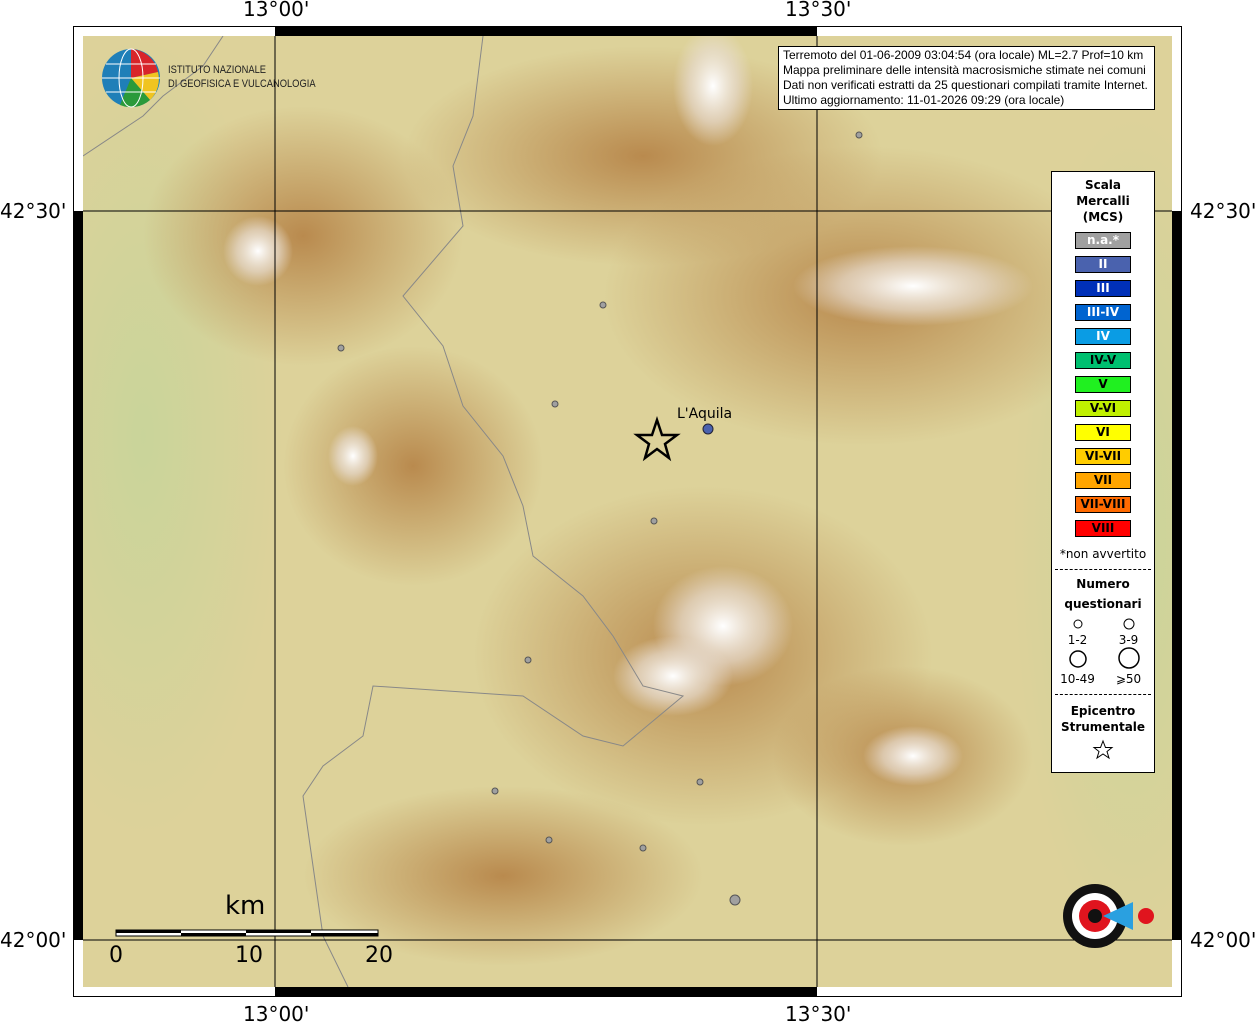 This screenshot has width=1255, height=1024. What do you see at coordinates (1103, 604) in the screenshot?
I see `count-title: questionari` at bounding box center [1103, 604].